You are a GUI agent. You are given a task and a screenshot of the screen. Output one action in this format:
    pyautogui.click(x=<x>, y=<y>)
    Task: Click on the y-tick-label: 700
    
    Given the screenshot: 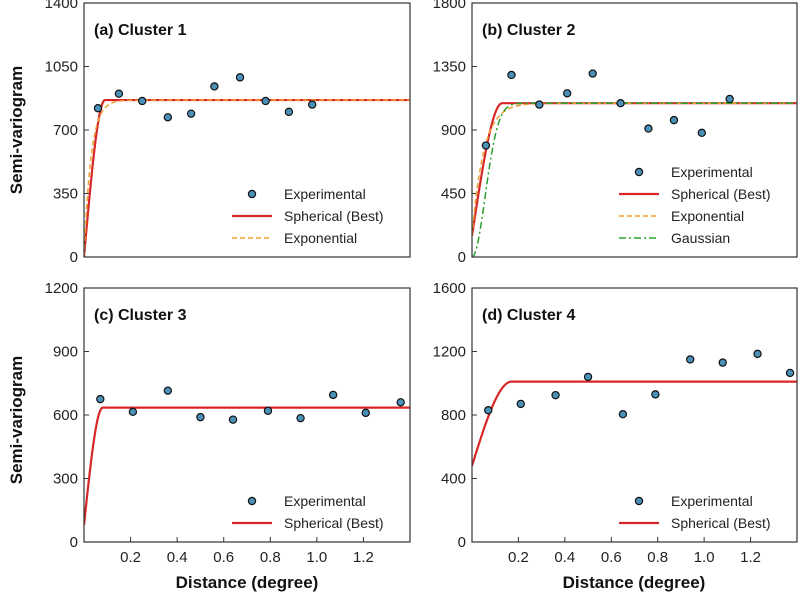 What is the action you would take?
    pyautogui.click(x=65, y=130)
    